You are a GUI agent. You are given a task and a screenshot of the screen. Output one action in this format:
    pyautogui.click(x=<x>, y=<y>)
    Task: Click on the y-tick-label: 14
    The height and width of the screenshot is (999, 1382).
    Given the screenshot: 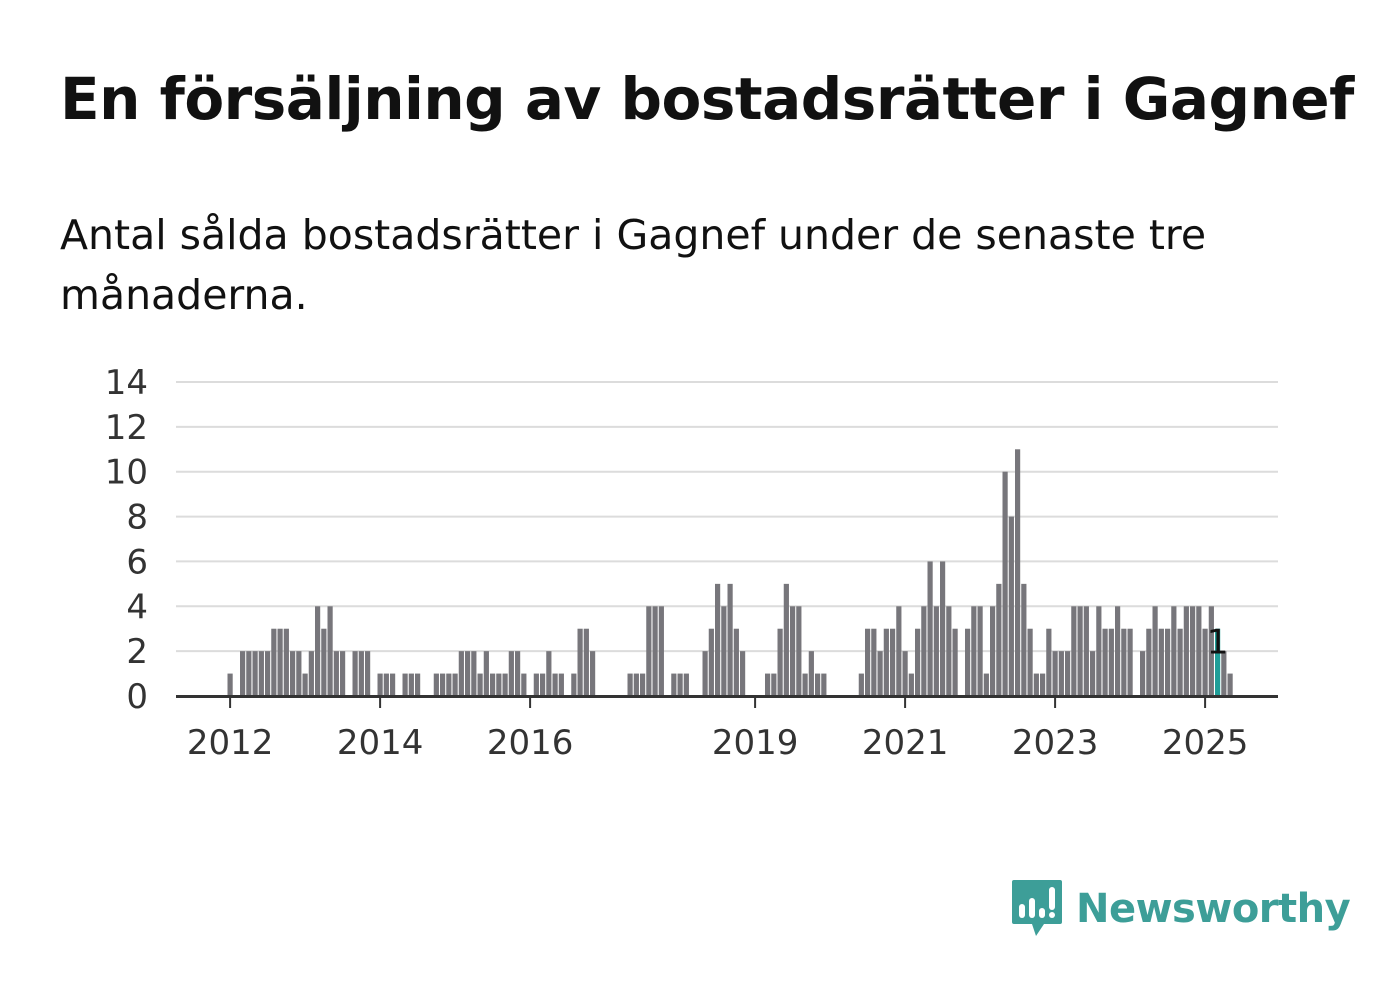 What is the action you would take?
    pyautogui.click(x=126, y=383)
    